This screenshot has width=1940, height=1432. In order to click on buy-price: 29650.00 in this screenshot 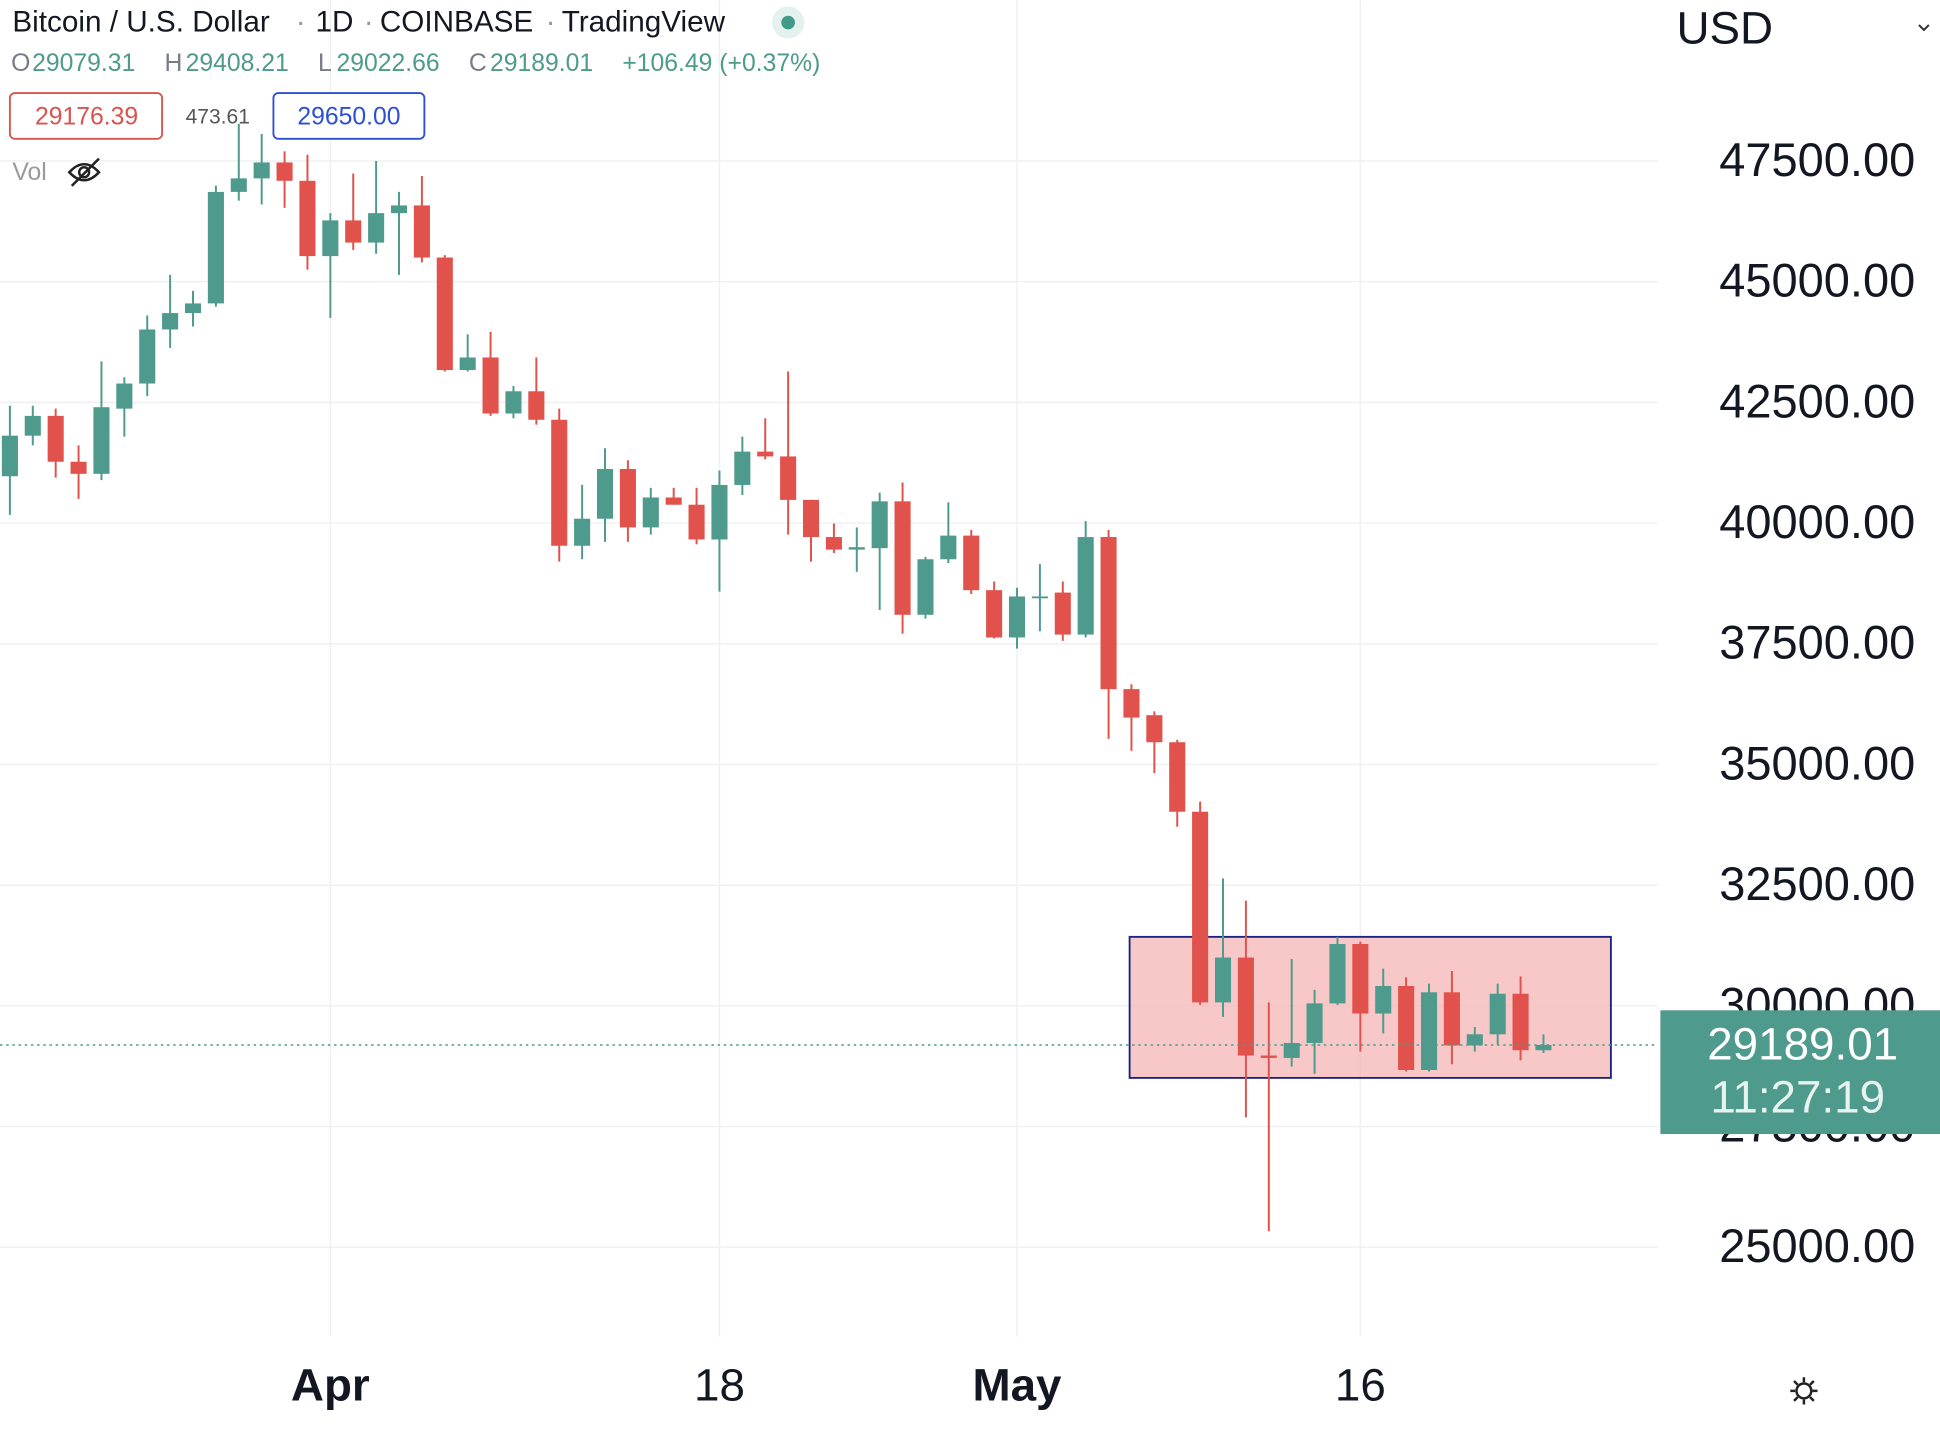, I will do `click(348, 116)`.